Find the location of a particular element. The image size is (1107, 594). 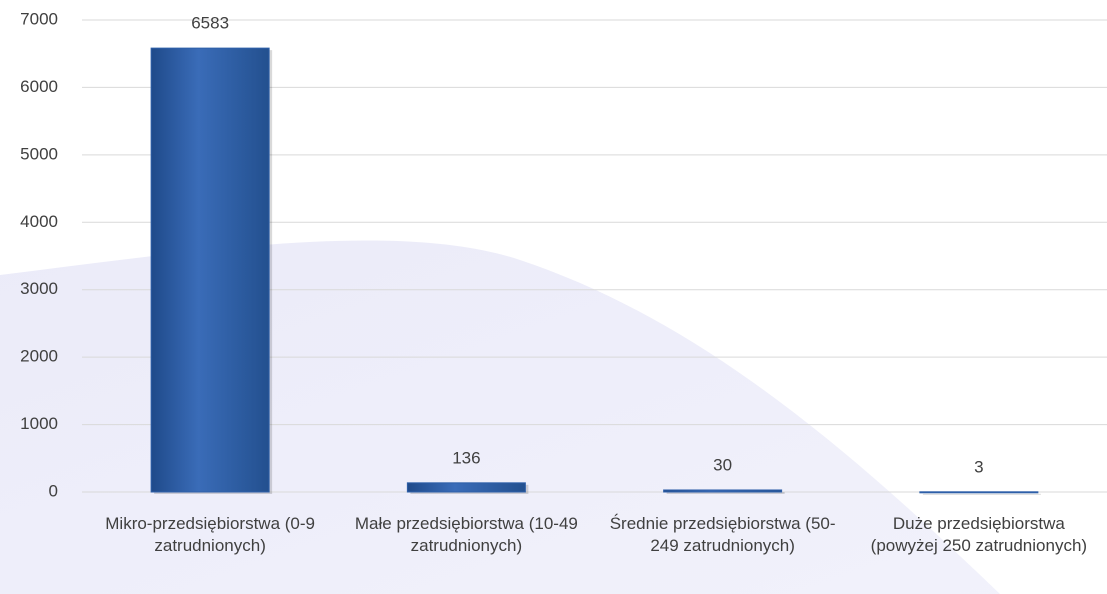

data-label: 30 is located at coordinates (722, 464).